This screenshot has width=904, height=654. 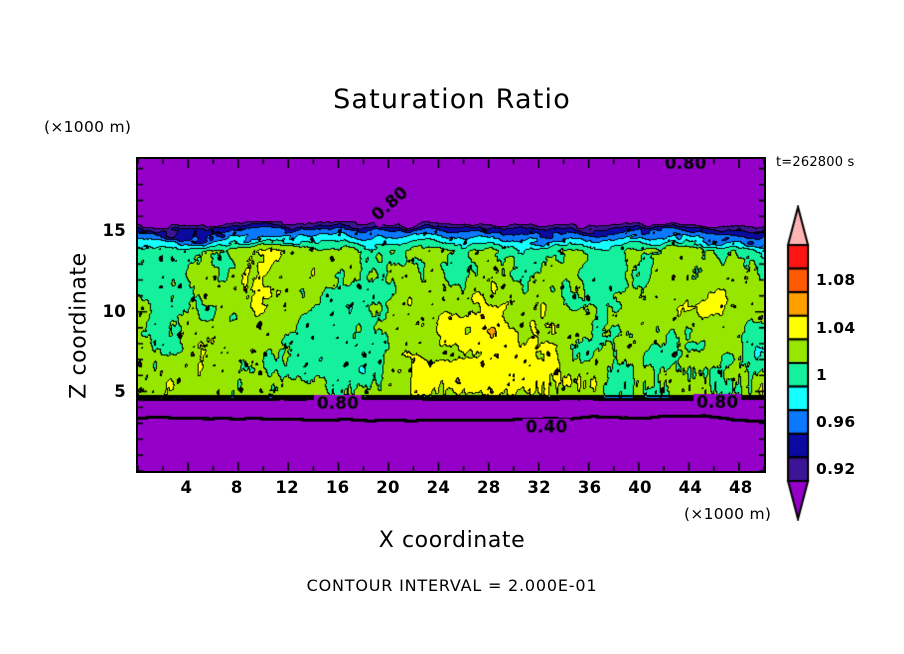 I want to click on x-tick-label: 40, so click(x=640, y=487).